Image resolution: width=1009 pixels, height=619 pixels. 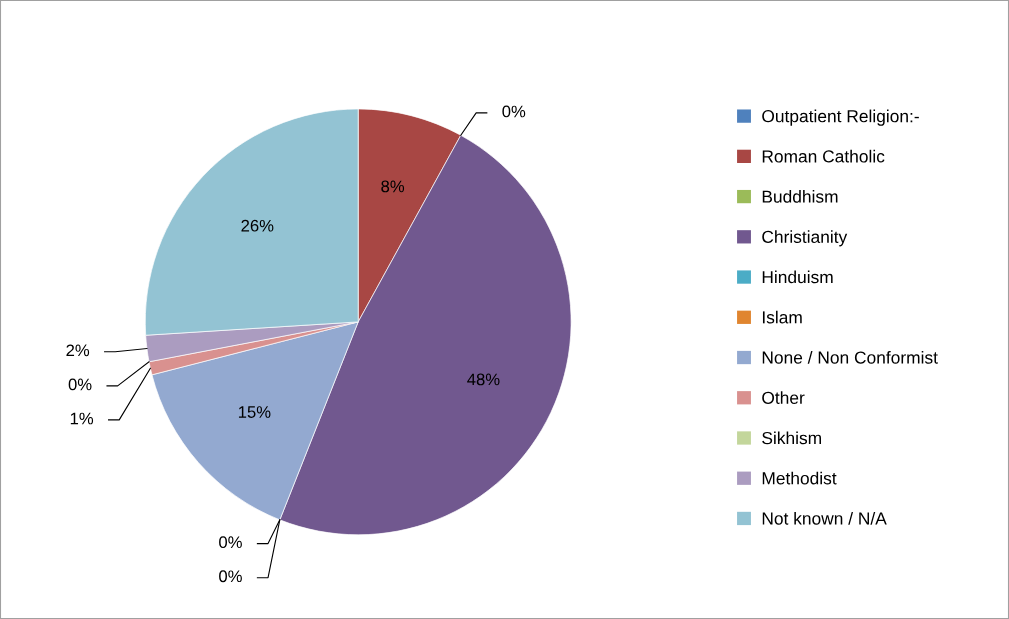 I want to click on legend-label: Other, so click(x=783, y=397).